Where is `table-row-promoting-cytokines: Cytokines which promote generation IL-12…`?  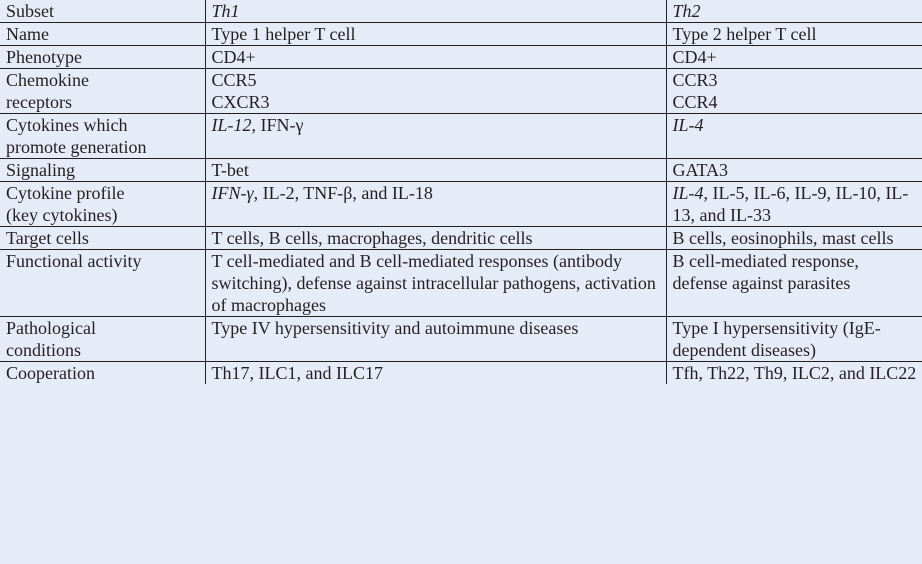
table-row-promoting-cytokines: Cytokines which promote generation IL-12… is located at coordinates (461, 136).